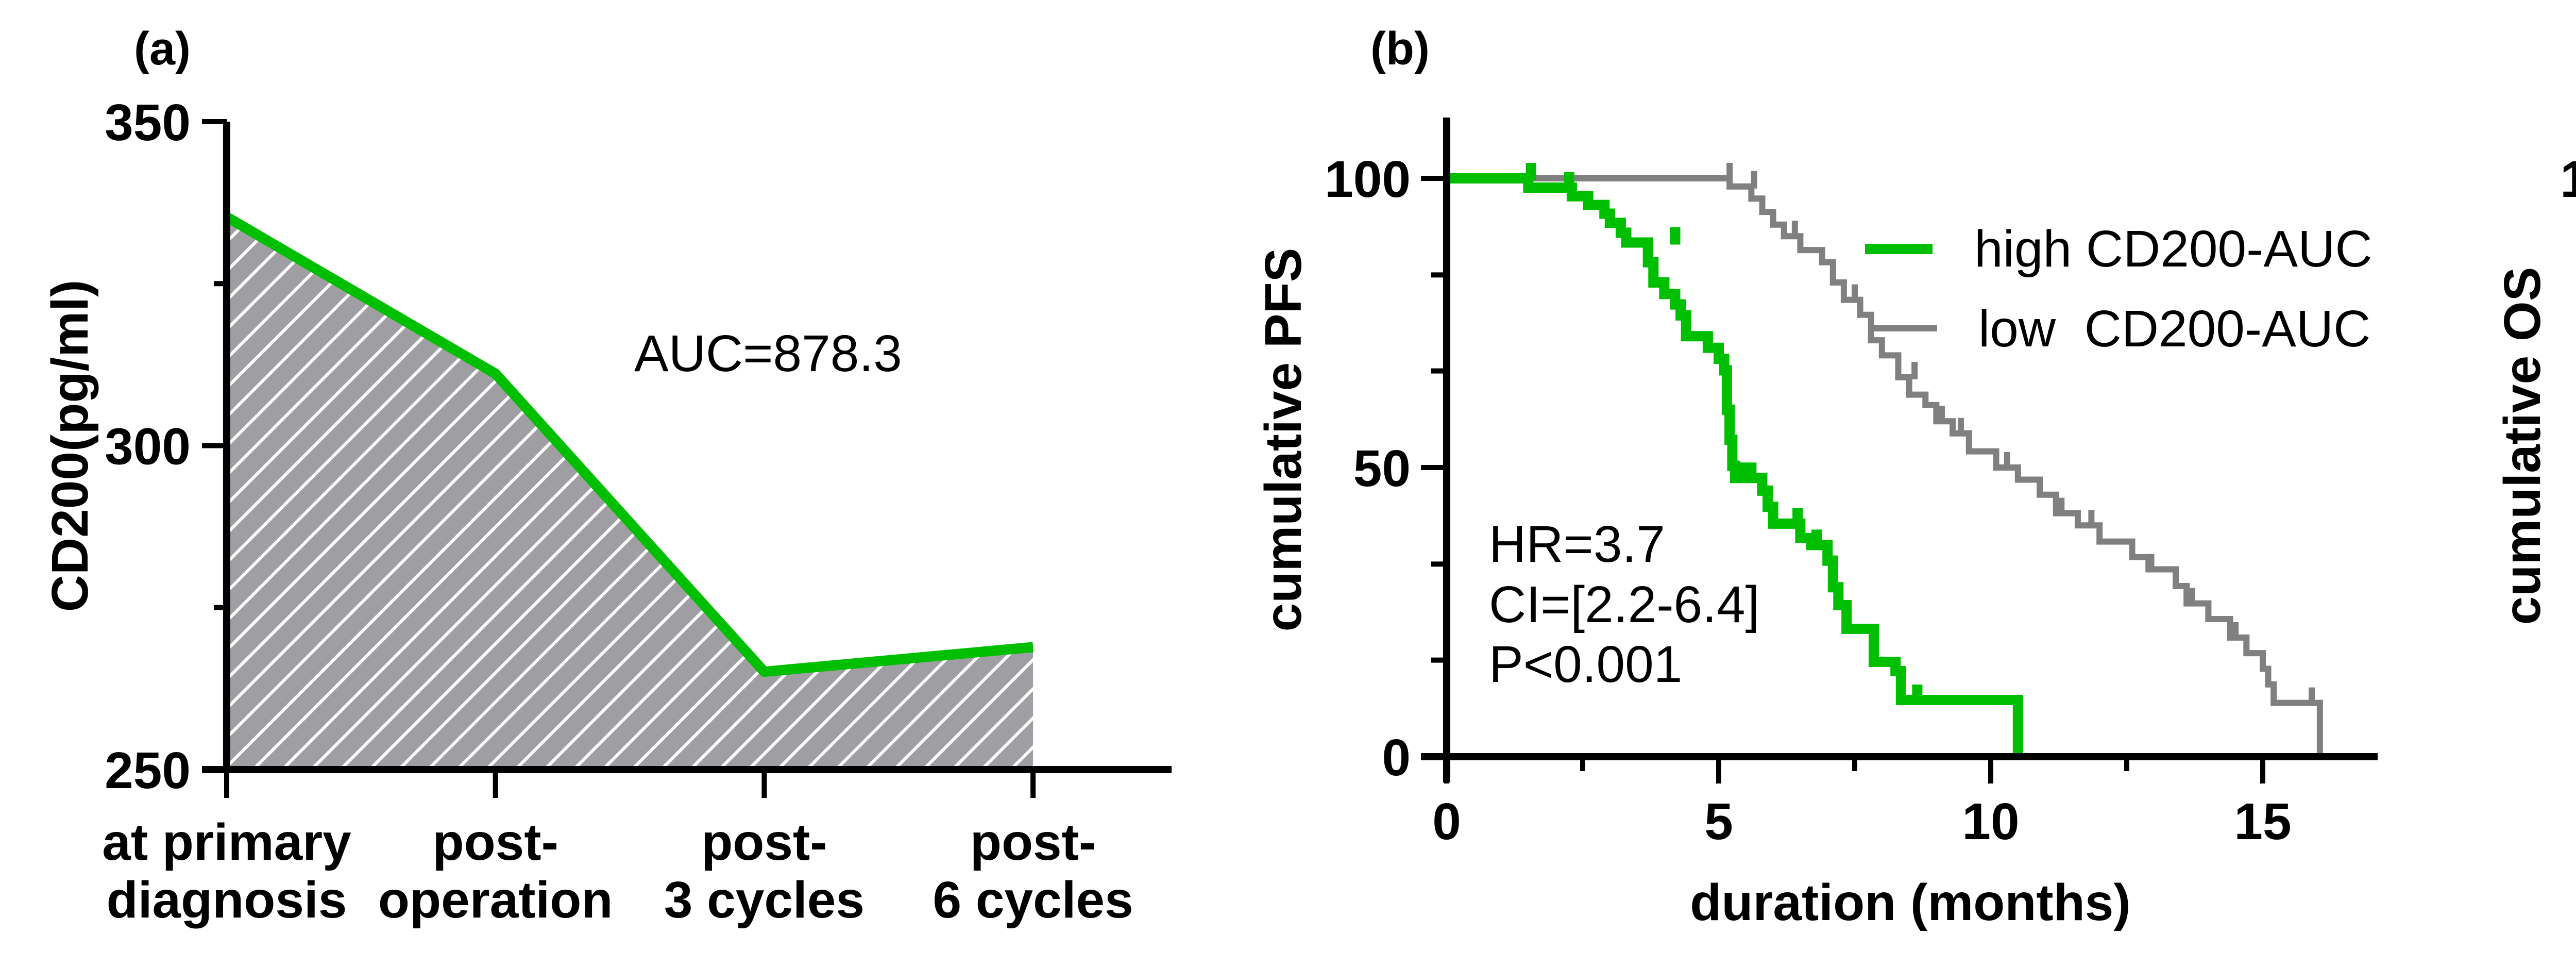  Describe the element at coordinates (2174, 329) in the screenshot. I see `legend-label-low: low CD200-AUC` at that location.